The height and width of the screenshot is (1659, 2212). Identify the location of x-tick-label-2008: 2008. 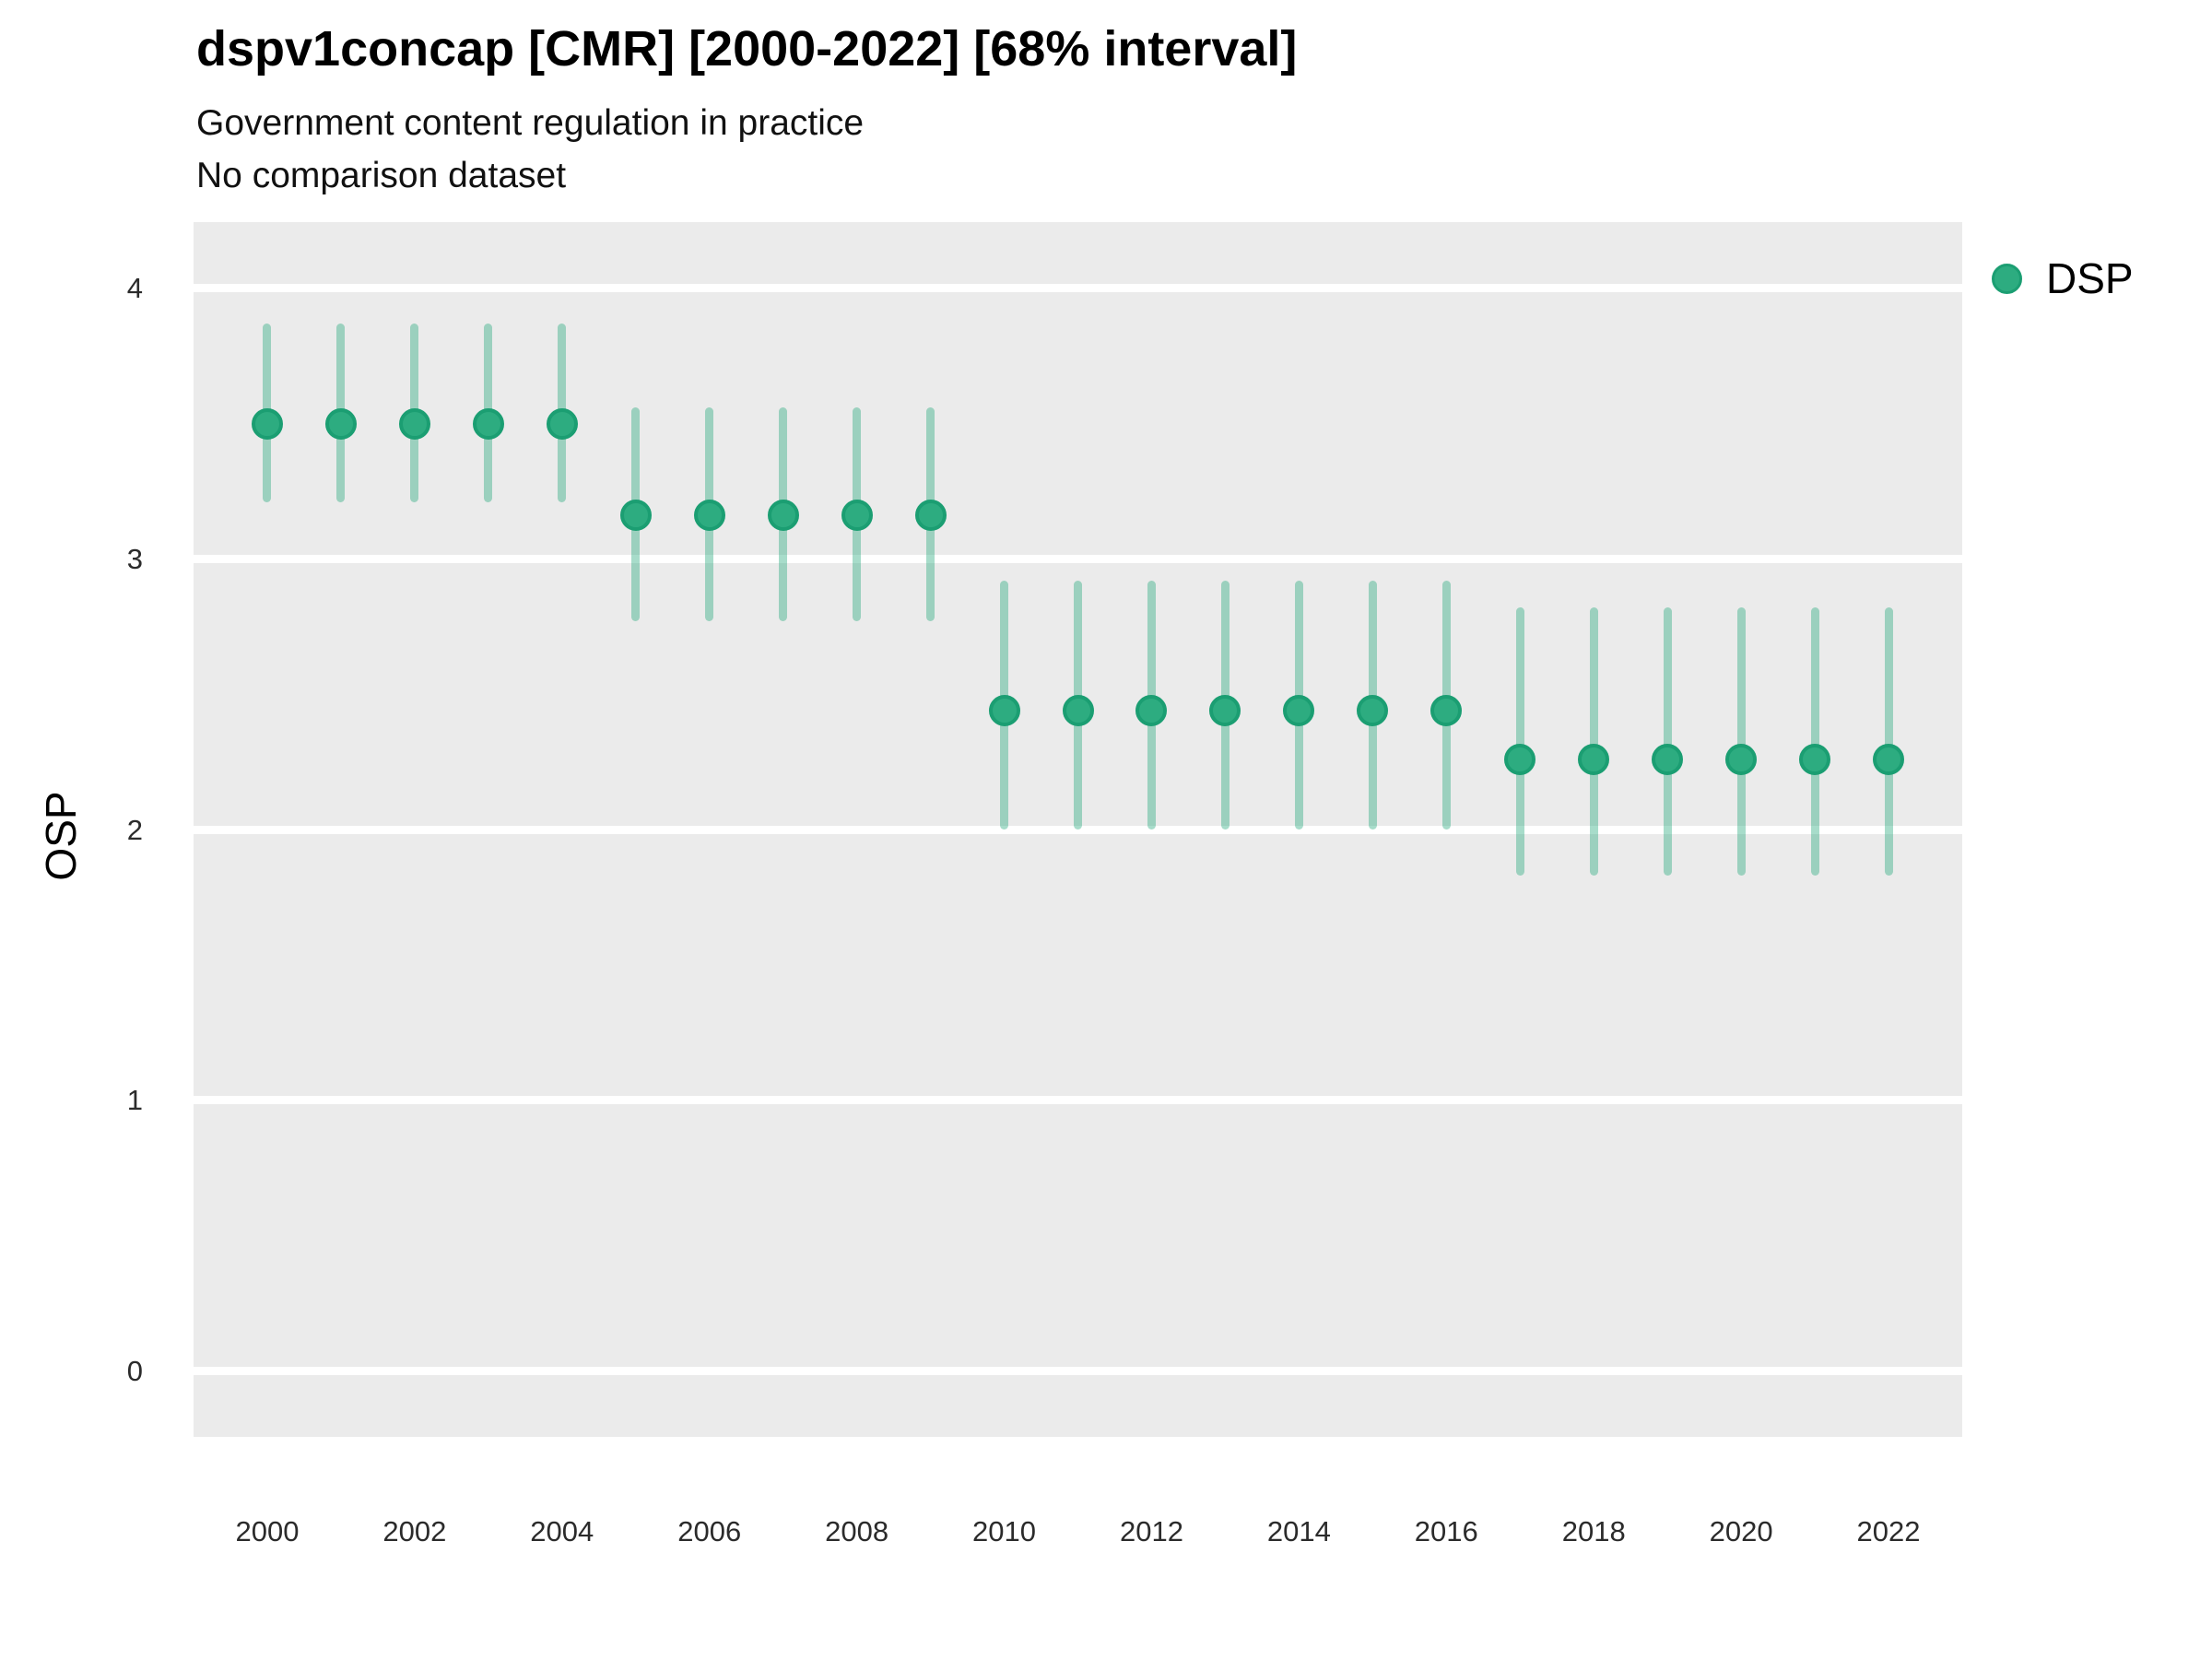
(857, 1531).